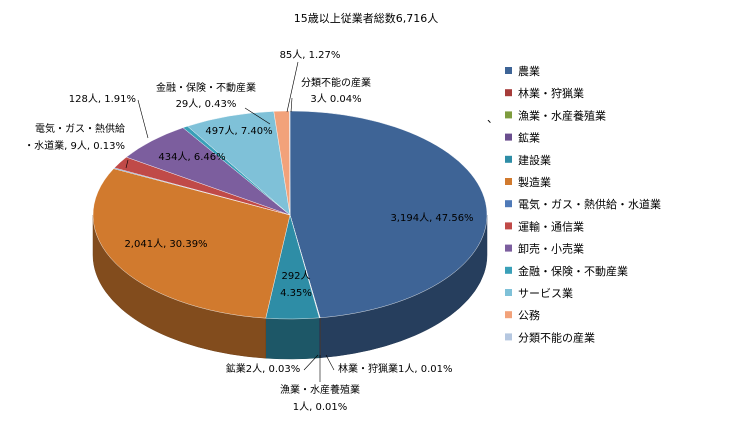 This screenshot has width=731, height=437. What do you see at coordinates (165, 244) in the screenshot?
I see `data-label-製造業: 2,041人, 30.39%` at bounding box center [165, 244].